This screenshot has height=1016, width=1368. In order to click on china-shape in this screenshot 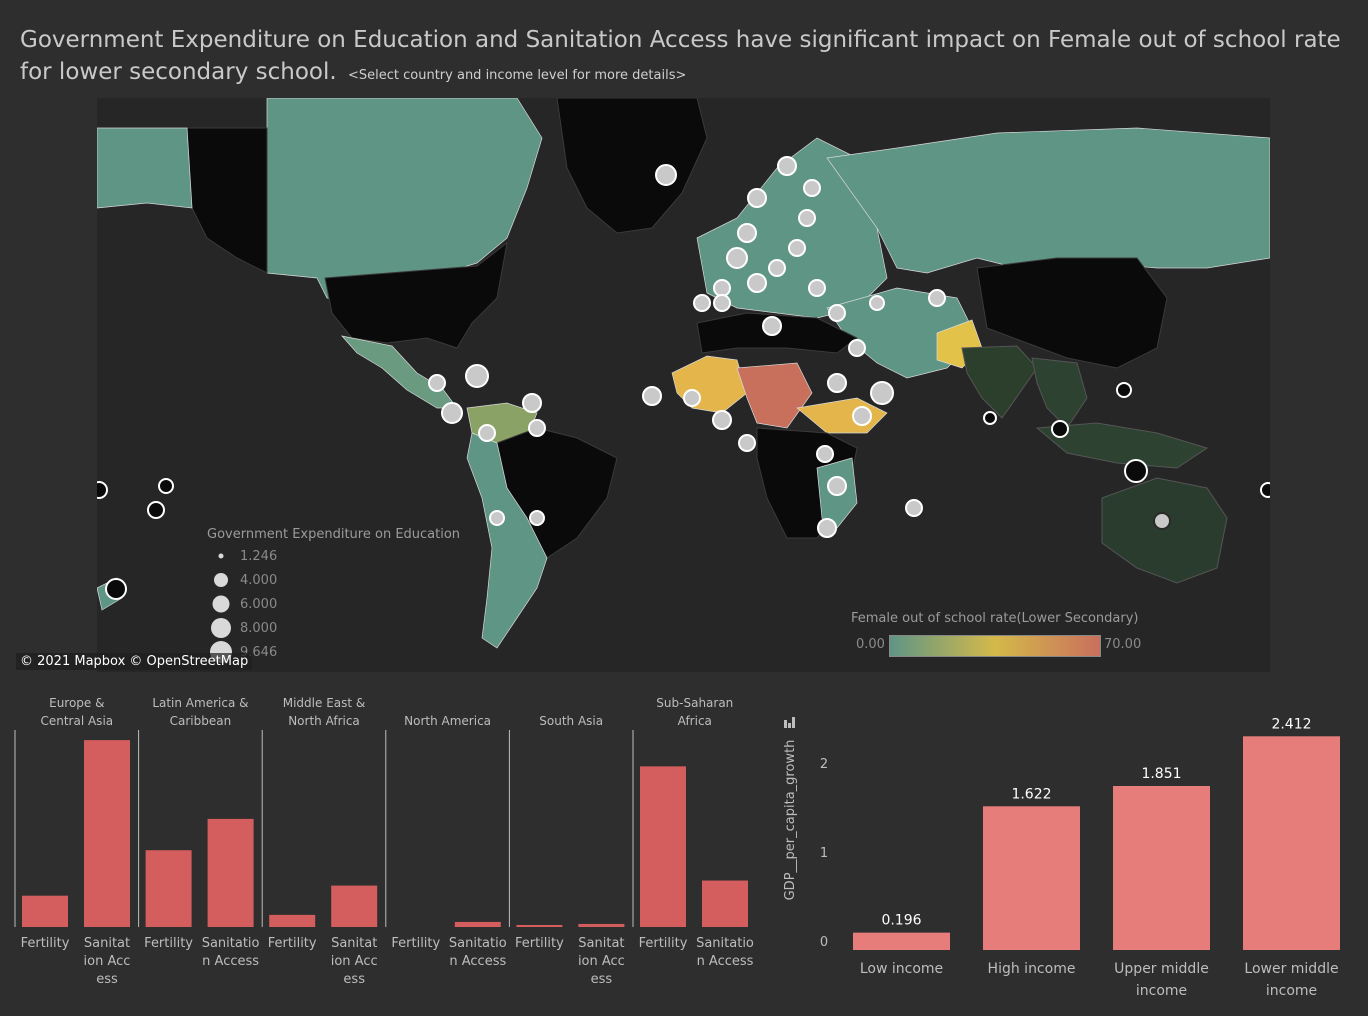, I will do `click(1072, 313)`.